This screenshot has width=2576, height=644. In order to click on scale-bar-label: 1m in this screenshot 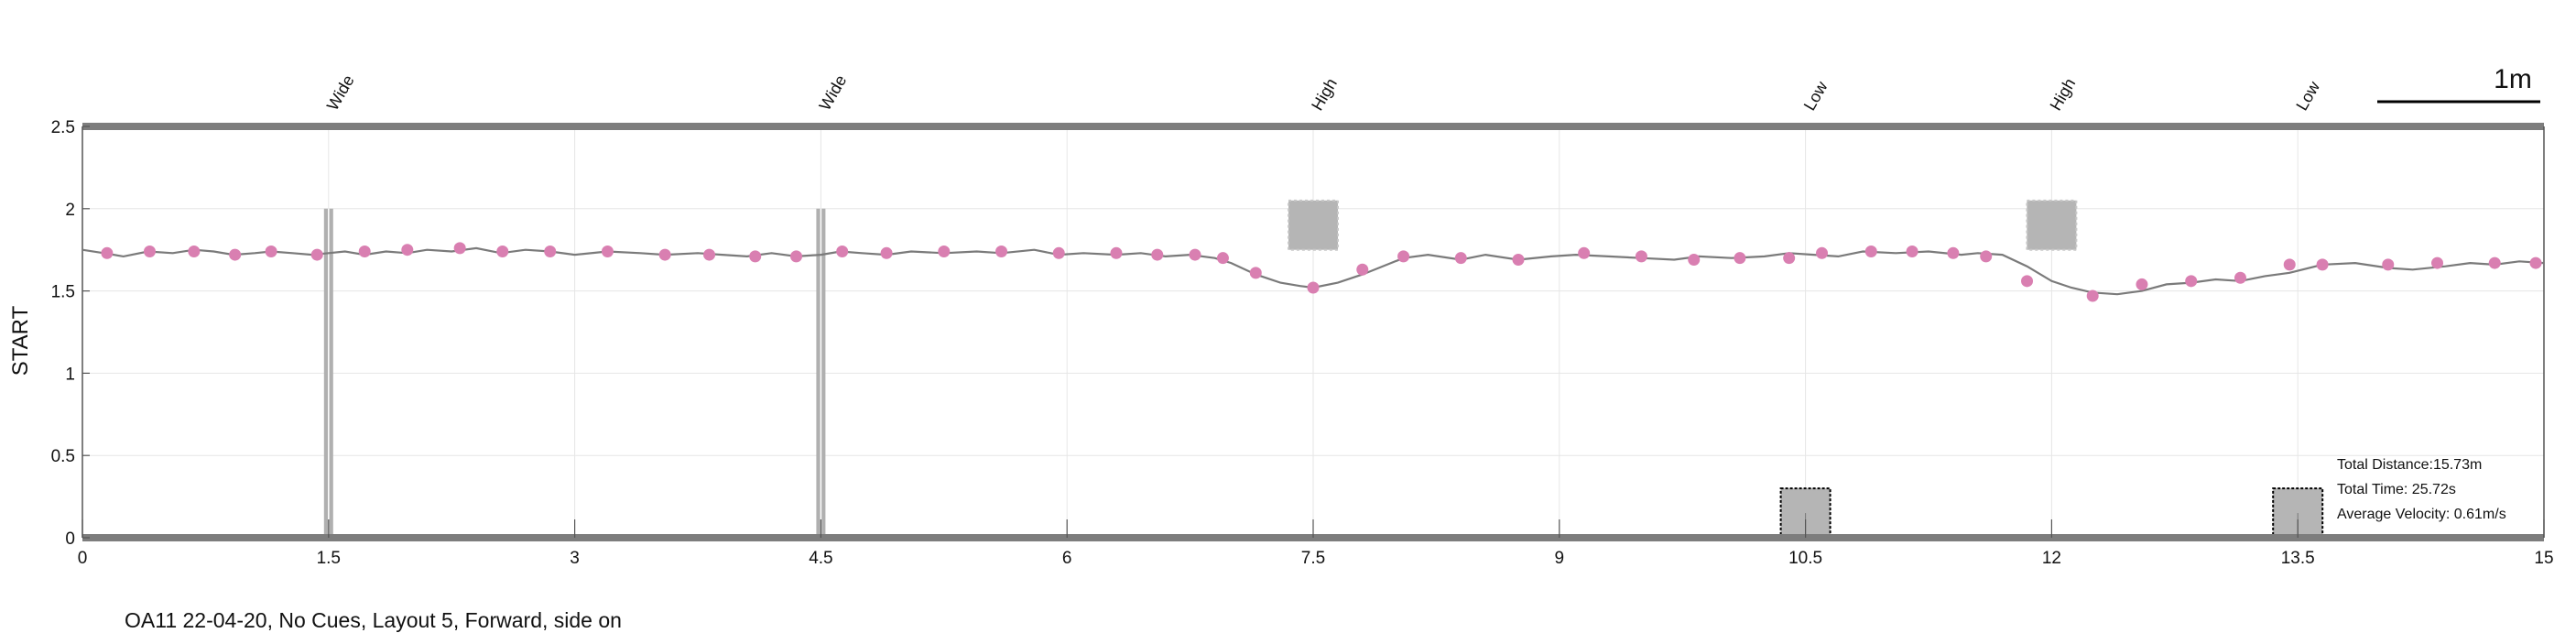, I will do `click(2513, 79)`.